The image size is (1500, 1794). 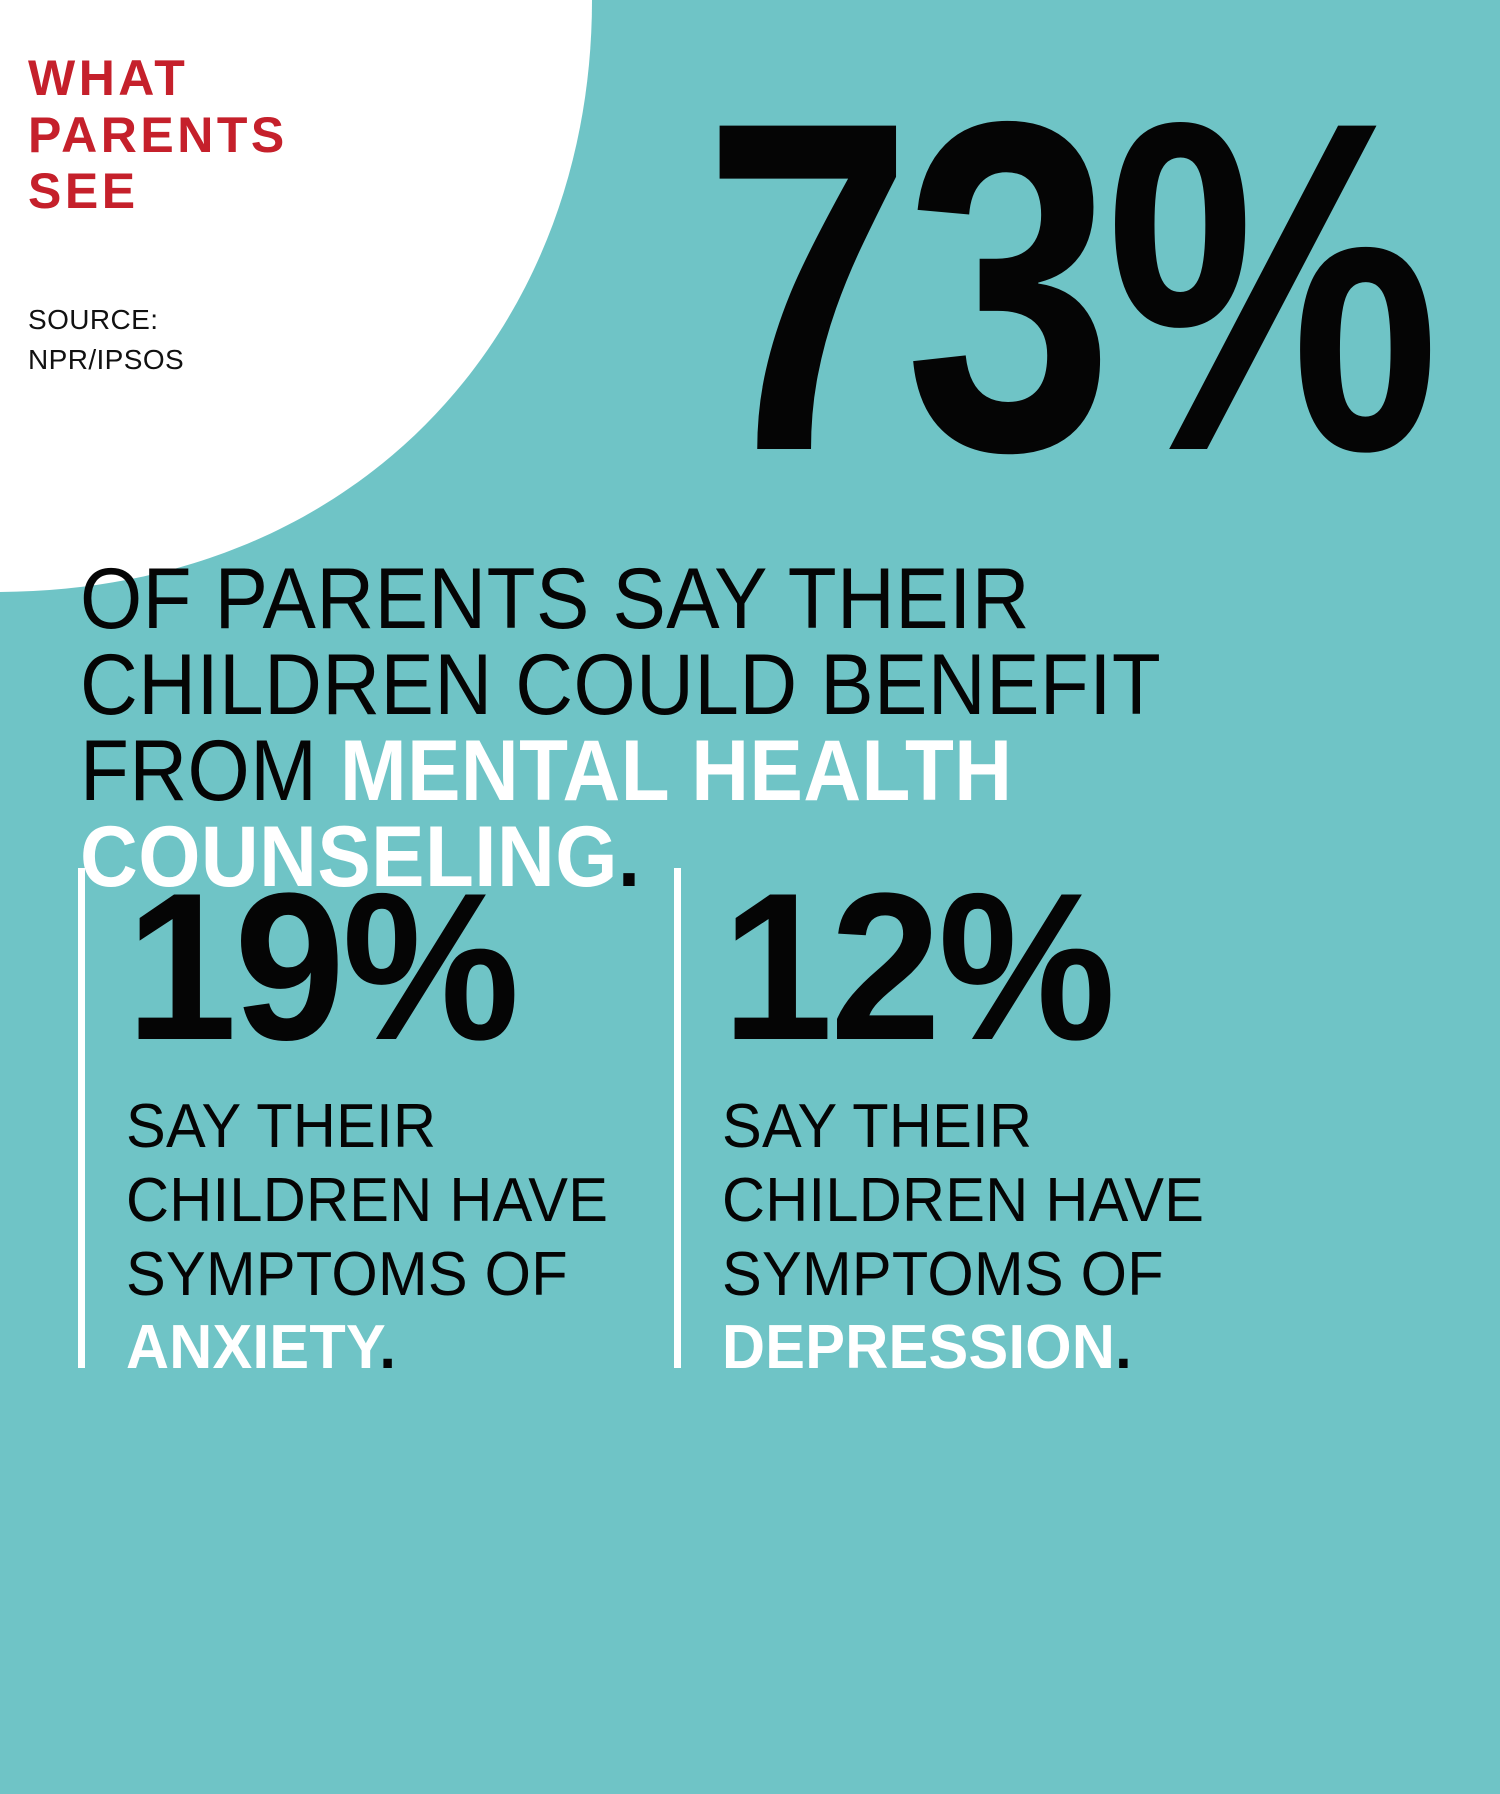 I want to click on stat-text-anxiety-lead: SAY THEIR CHILDREN HAVE SYMPTOMS OF, so click(x=367, y=1200).